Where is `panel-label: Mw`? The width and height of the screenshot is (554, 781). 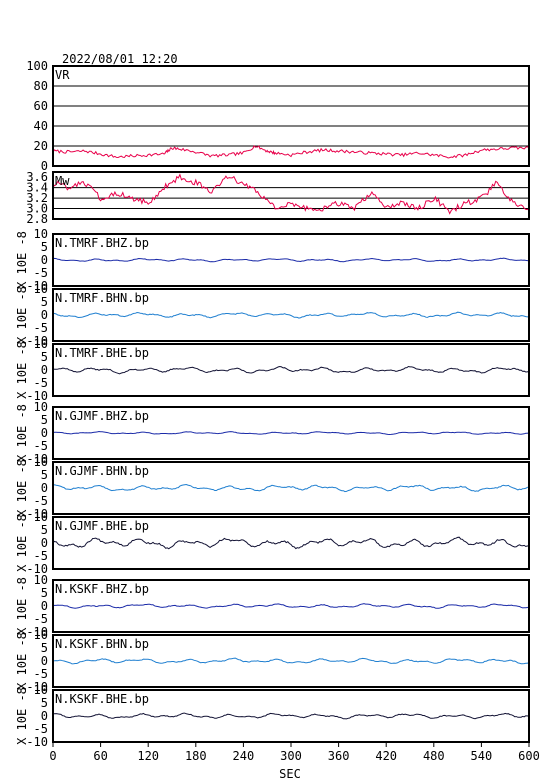 panel-label: Mw is located at coordinates (62, 181).